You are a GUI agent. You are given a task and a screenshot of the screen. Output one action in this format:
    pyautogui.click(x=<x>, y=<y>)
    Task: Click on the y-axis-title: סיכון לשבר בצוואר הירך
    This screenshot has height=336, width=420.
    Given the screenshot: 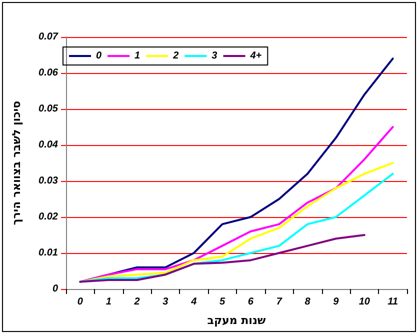 What is the action you would take?
    pyautogui.click(x=16, y=163)
    